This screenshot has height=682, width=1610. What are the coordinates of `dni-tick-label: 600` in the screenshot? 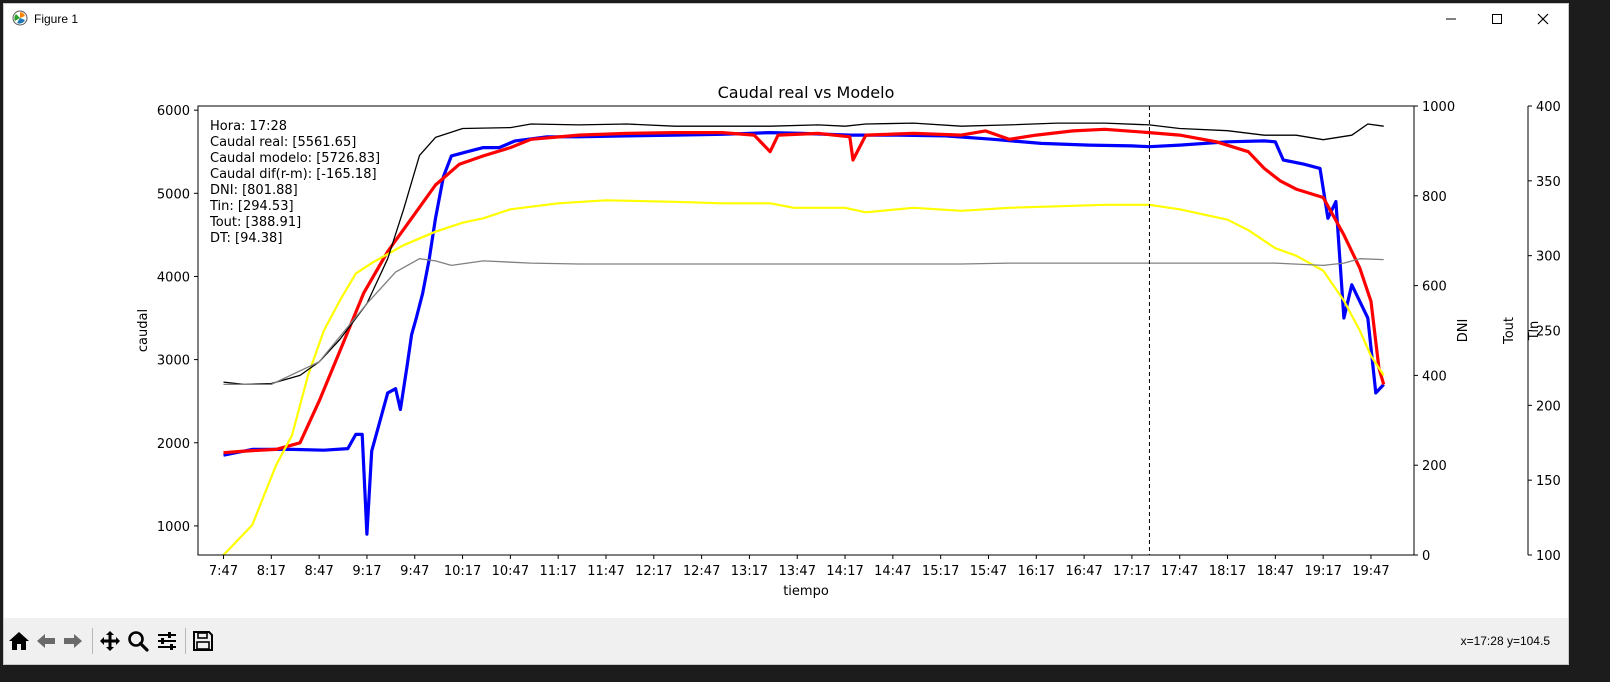 It's located at (1434, 287).